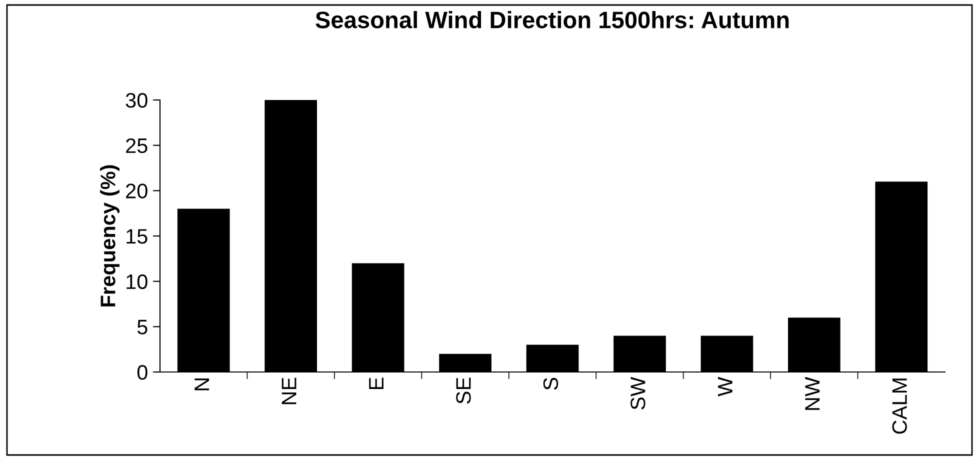  Describe the element at coordinates (725, 386) in the screenshot. I see `x-tick-label: W` at that location.